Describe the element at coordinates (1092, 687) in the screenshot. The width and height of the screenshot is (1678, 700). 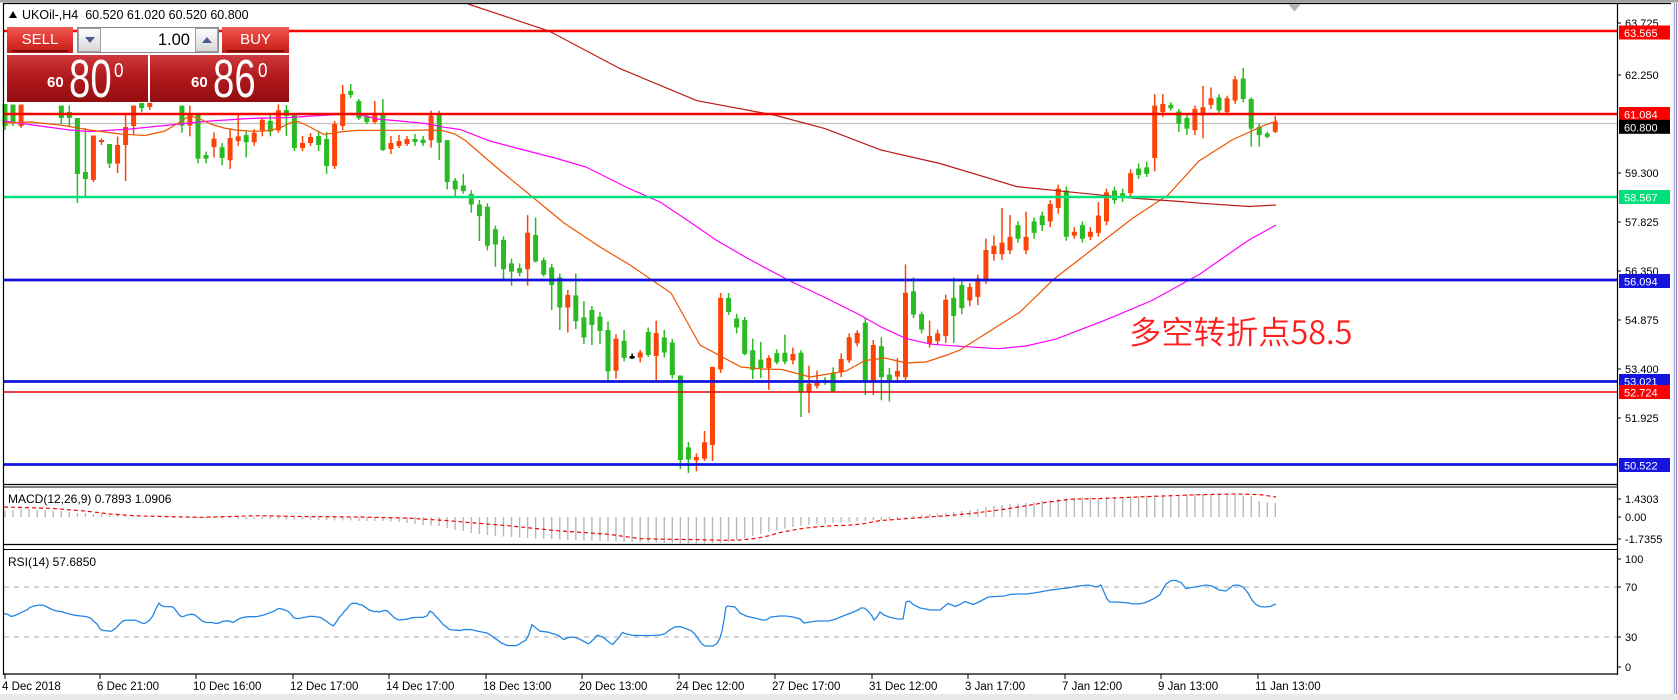
I see `svg-text: 7 Jan 12:00` at that location.